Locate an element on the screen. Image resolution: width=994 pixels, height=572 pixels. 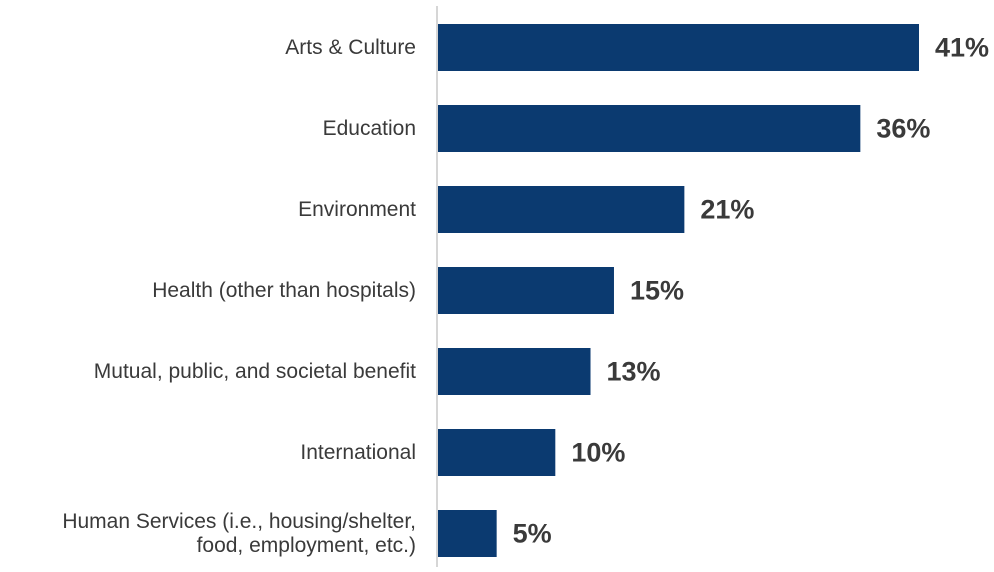
category-label-5: International is located at coordinates (358, 452).